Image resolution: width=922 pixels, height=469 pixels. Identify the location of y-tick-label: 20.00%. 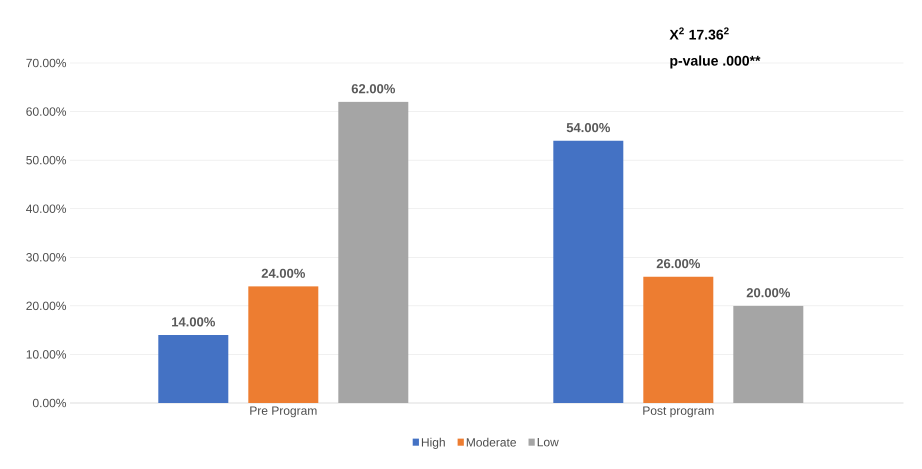
(46, 306).